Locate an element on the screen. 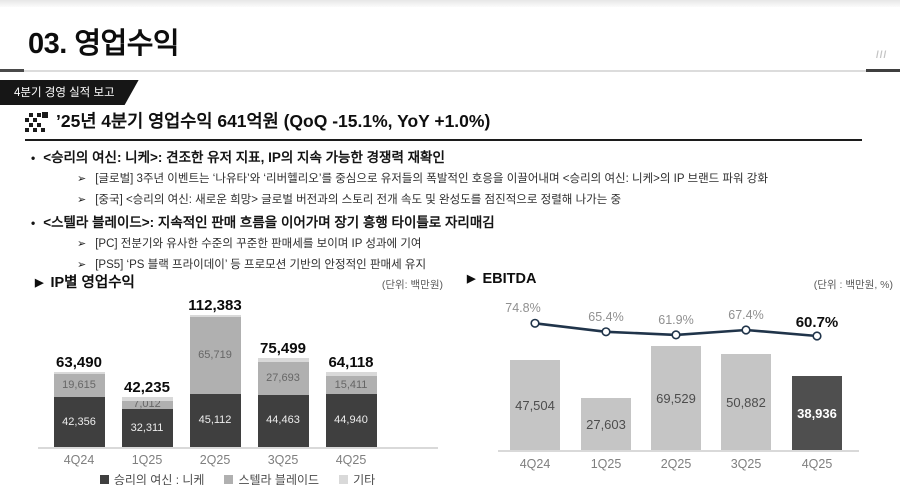 This screenshot has width=900, height=485. bar-value-label: 42,356 is located at coordinates (79, 421).